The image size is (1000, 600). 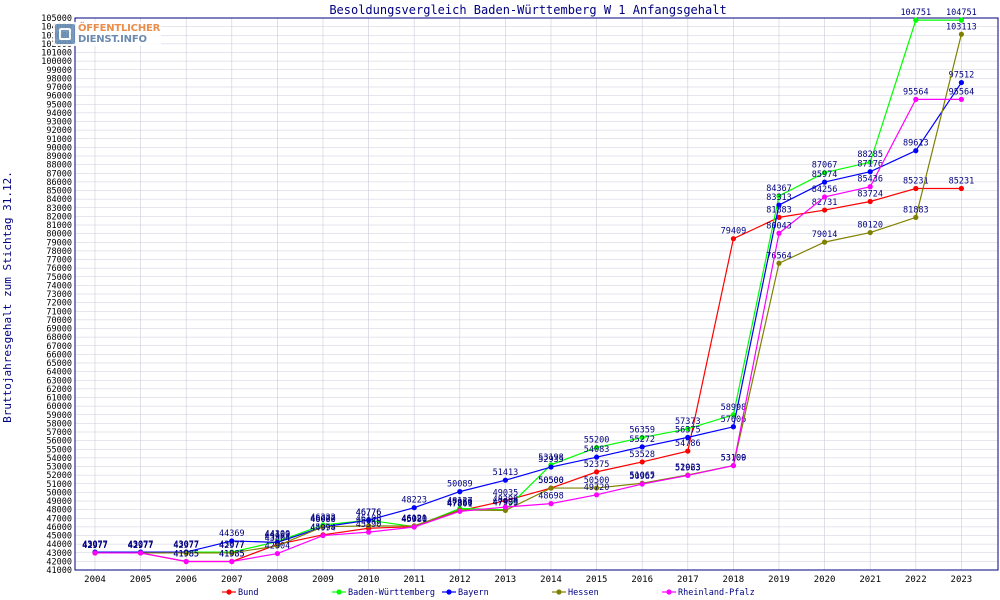 I want to click on y-tick-label: 63000, so click(x=59, y=381).